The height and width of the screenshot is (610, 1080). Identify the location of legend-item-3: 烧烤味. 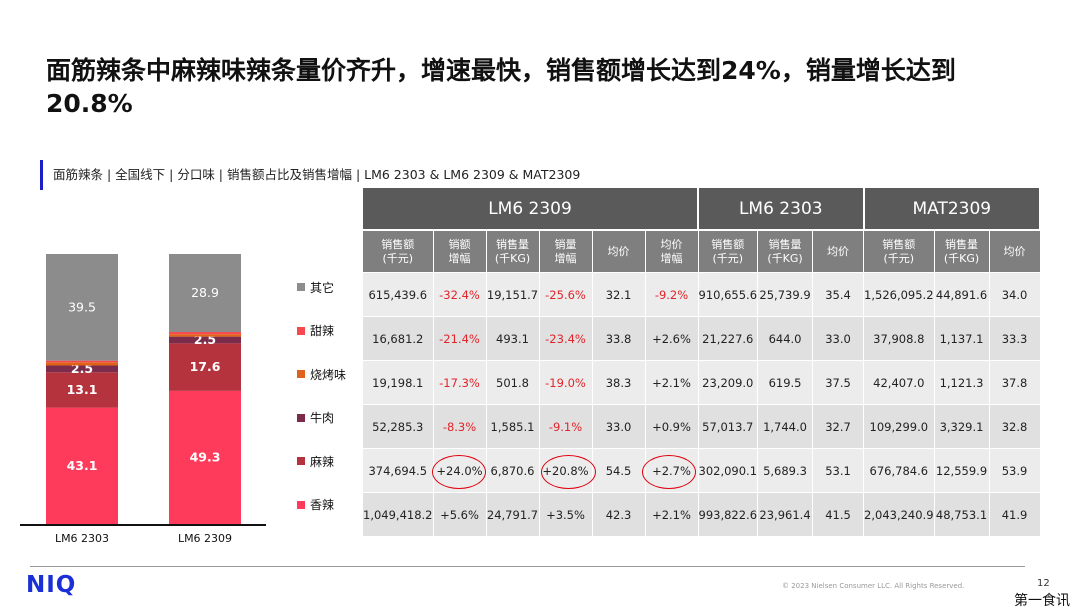
(321, 374).